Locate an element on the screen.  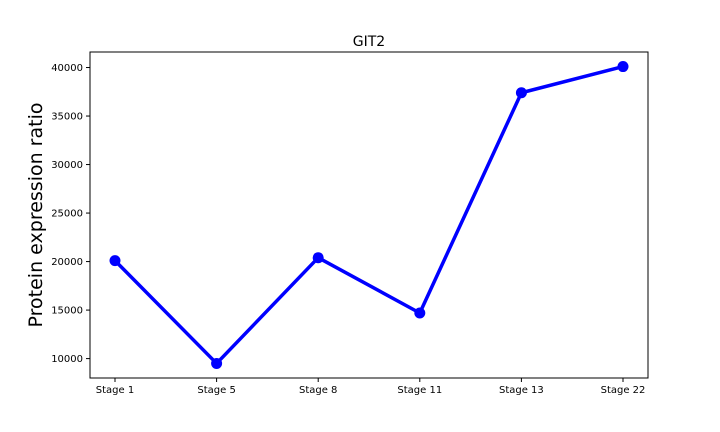
x-tick-label: Stage 8 is located at coordinates (318, 390).